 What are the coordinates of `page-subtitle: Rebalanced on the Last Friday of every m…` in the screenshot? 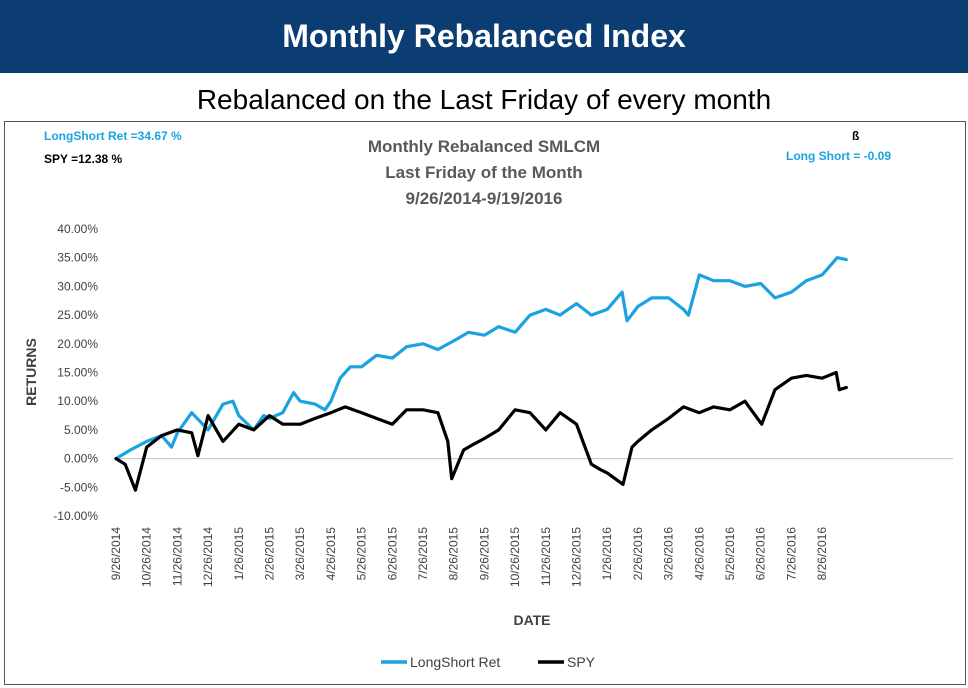 It's located at (484, 99).